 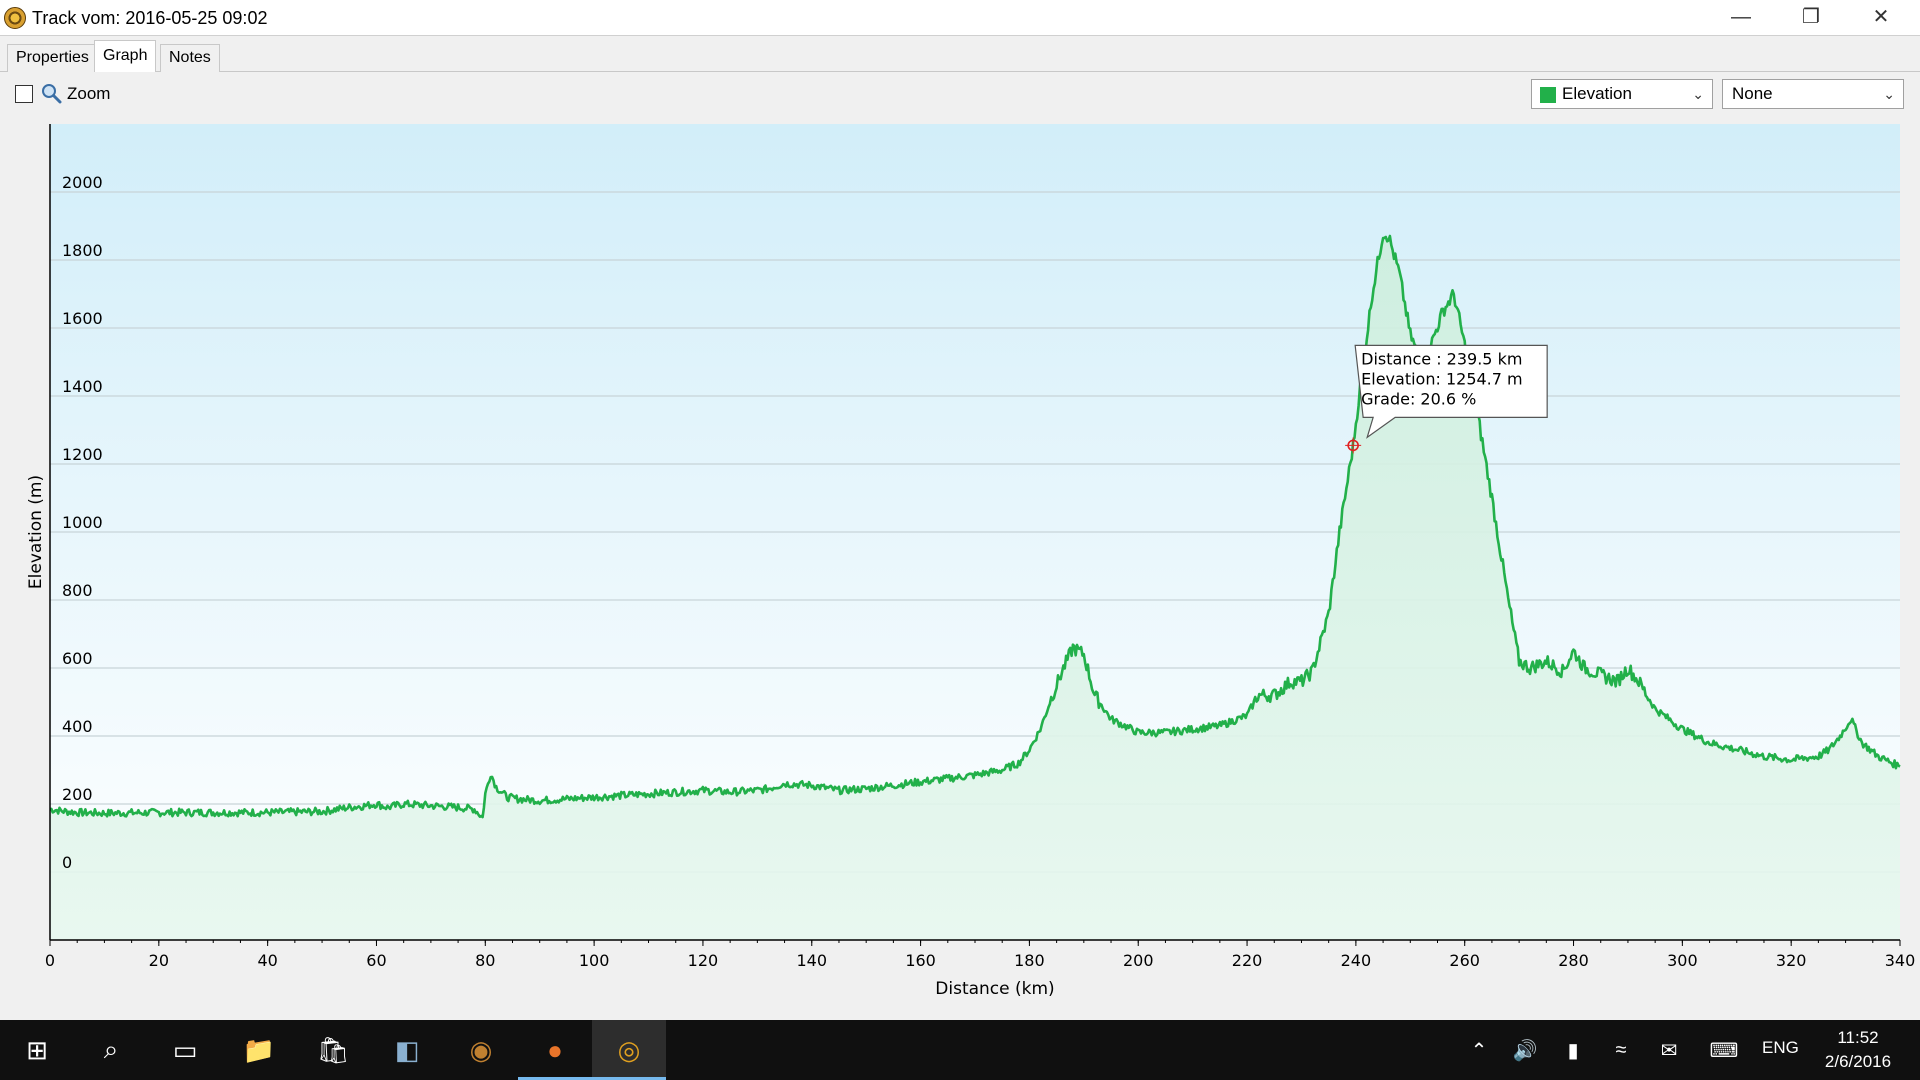 I want to click on x-tick-label: 0, so click(x=50, y=960).